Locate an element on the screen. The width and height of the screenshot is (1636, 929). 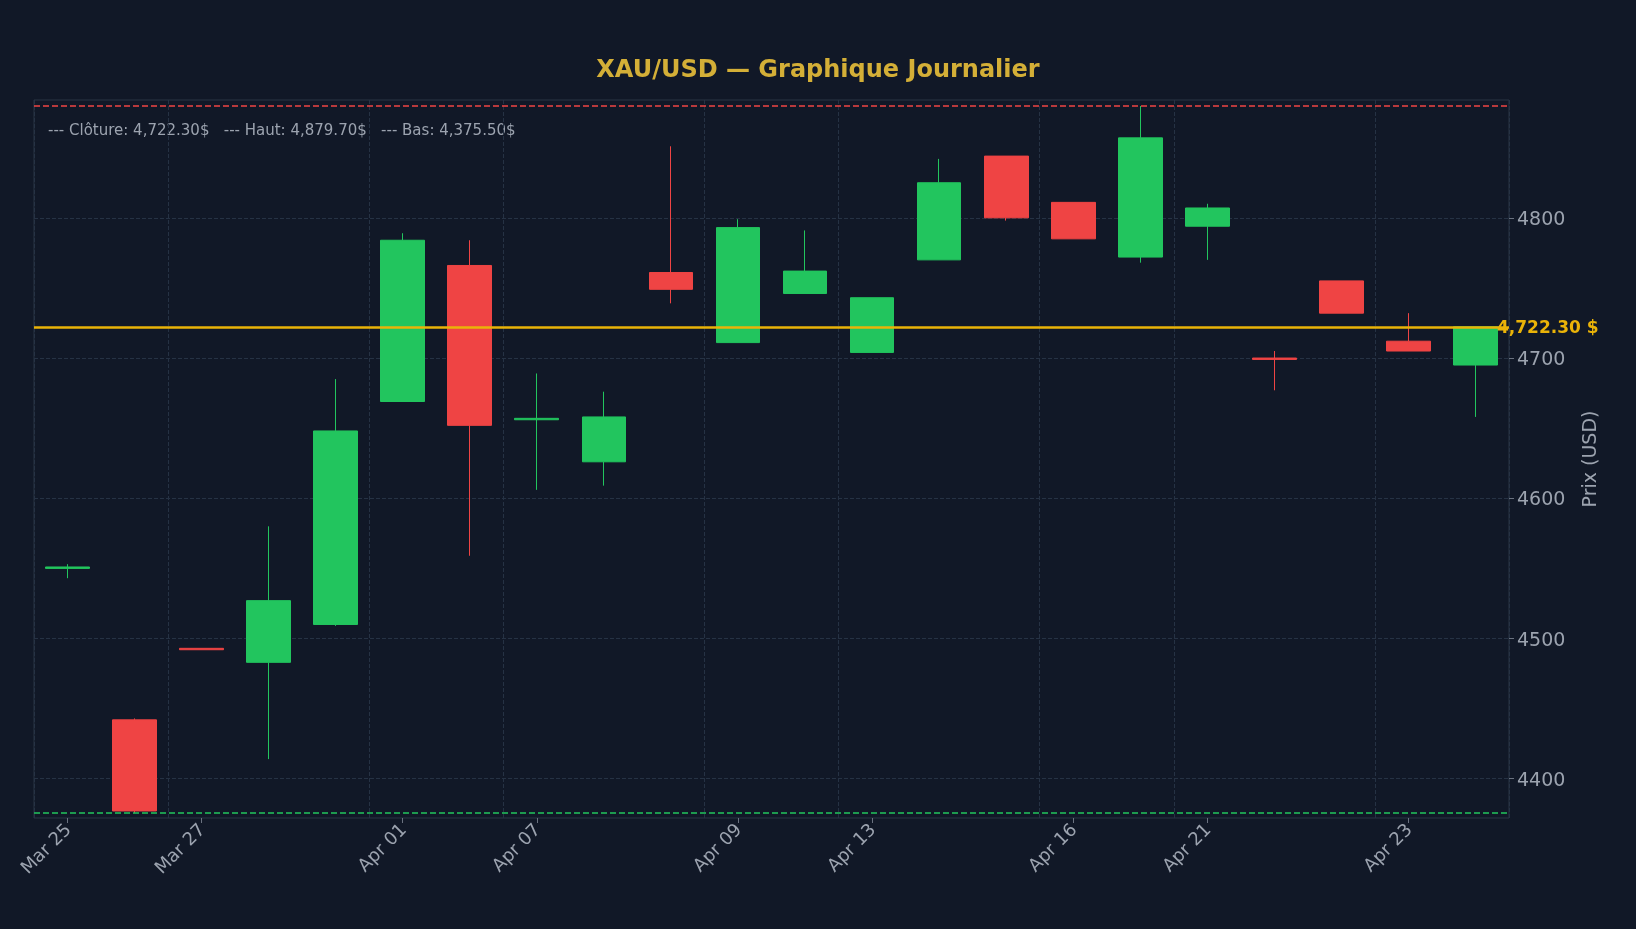
x-tick-label: Apr 23 is located at coordinates (1387, 847).